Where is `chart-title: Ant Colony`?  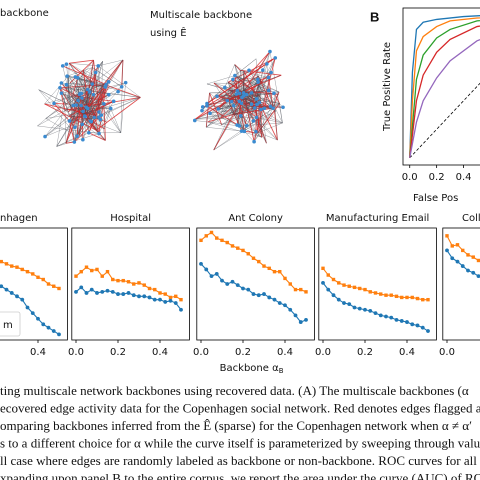 chart-title: Ant Colony is located at coordinates (255, 218).